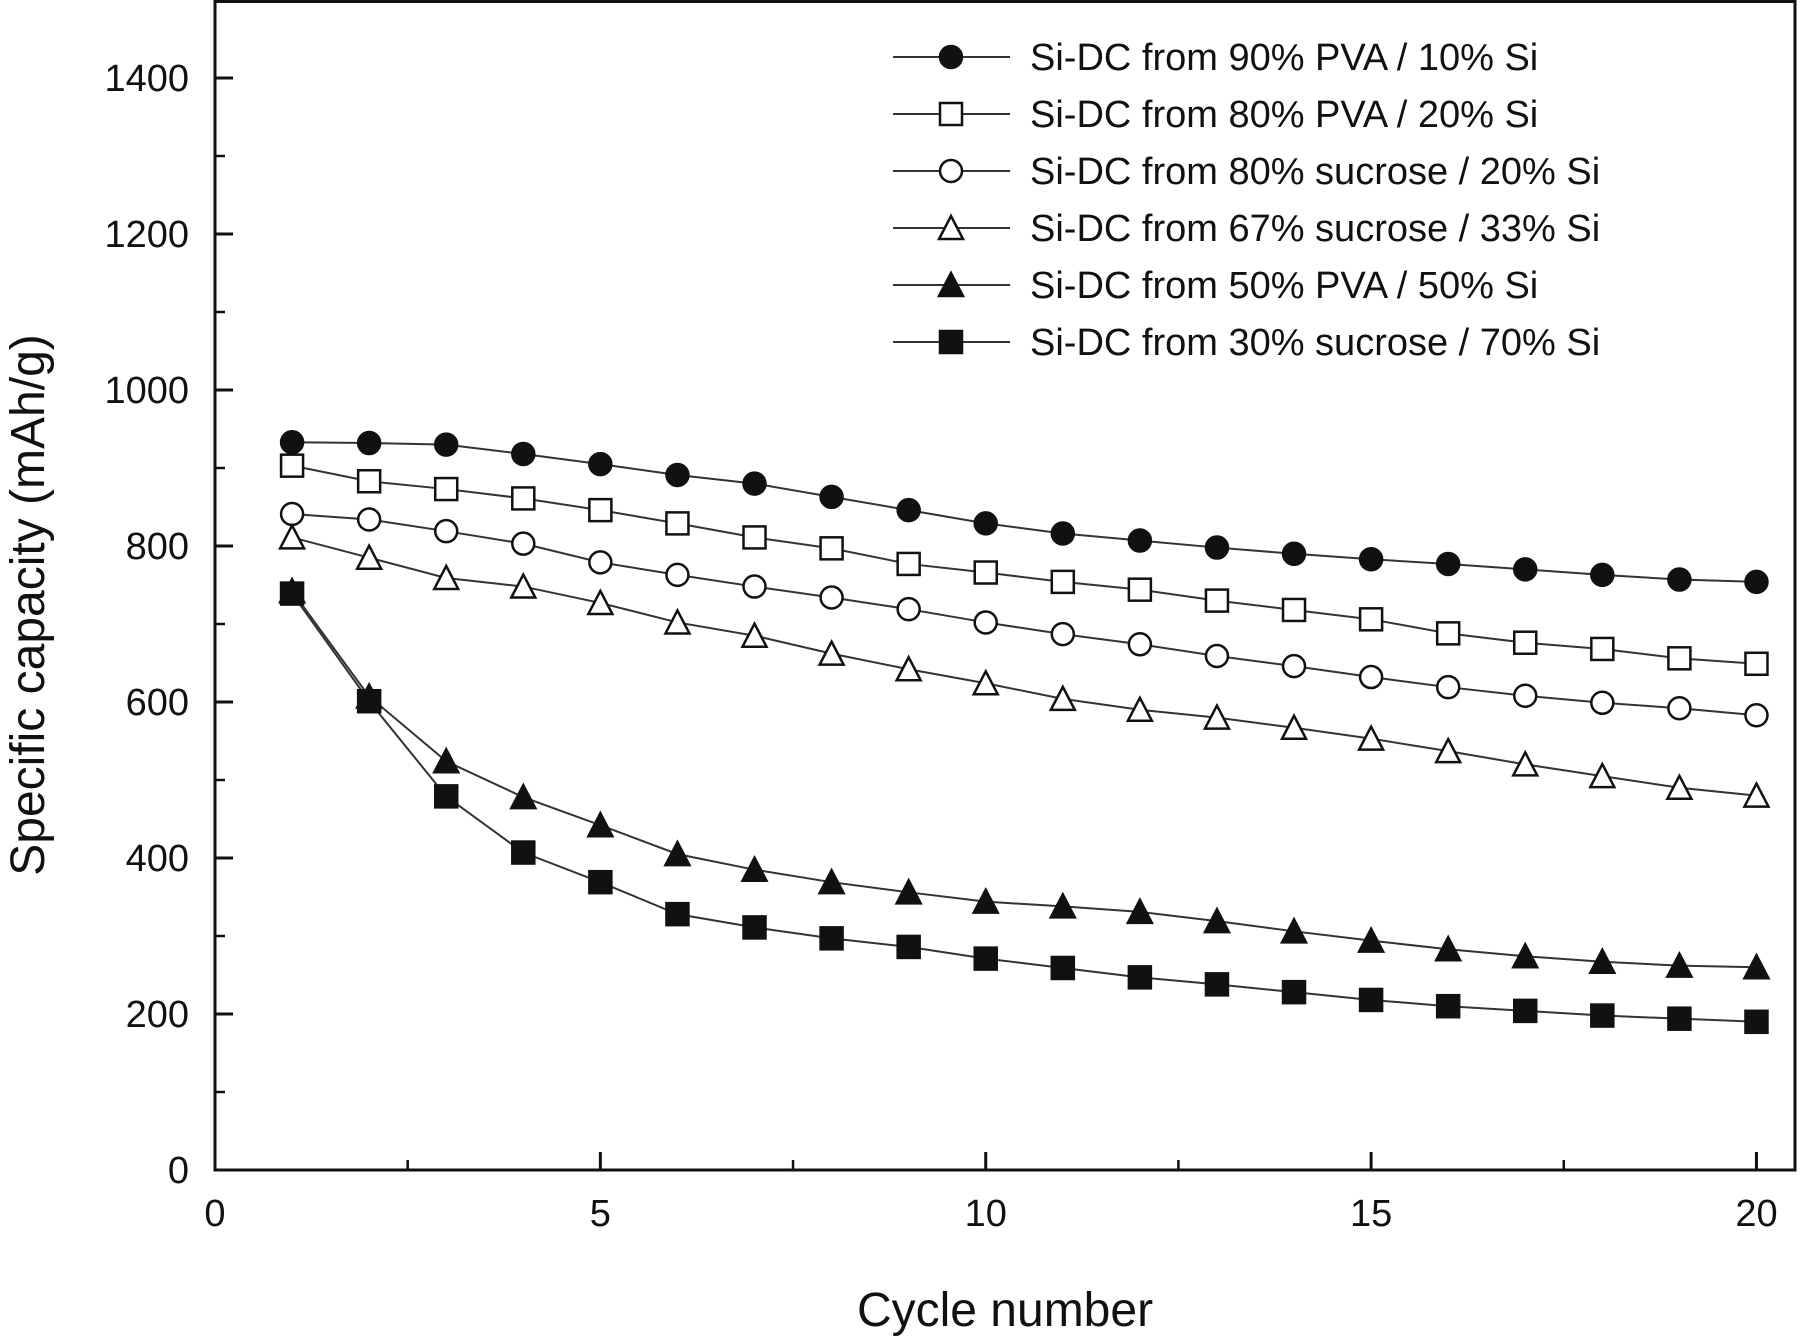  Describe the element at coordinates (1246, 172) in the screenshot. I see `legend-entry: Si-DC from 80% sucrose / 20% Si` at that location.